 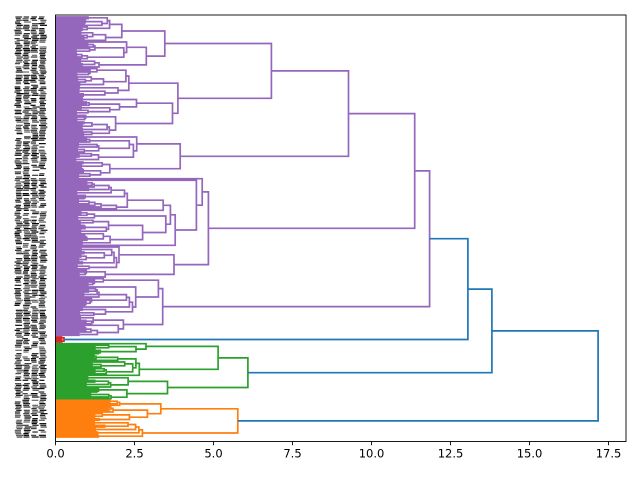 What do you see at coordinates (213, 454) in the screenshot?
I see `x-tick-label: 5.0` at bounding box center [213, 454].